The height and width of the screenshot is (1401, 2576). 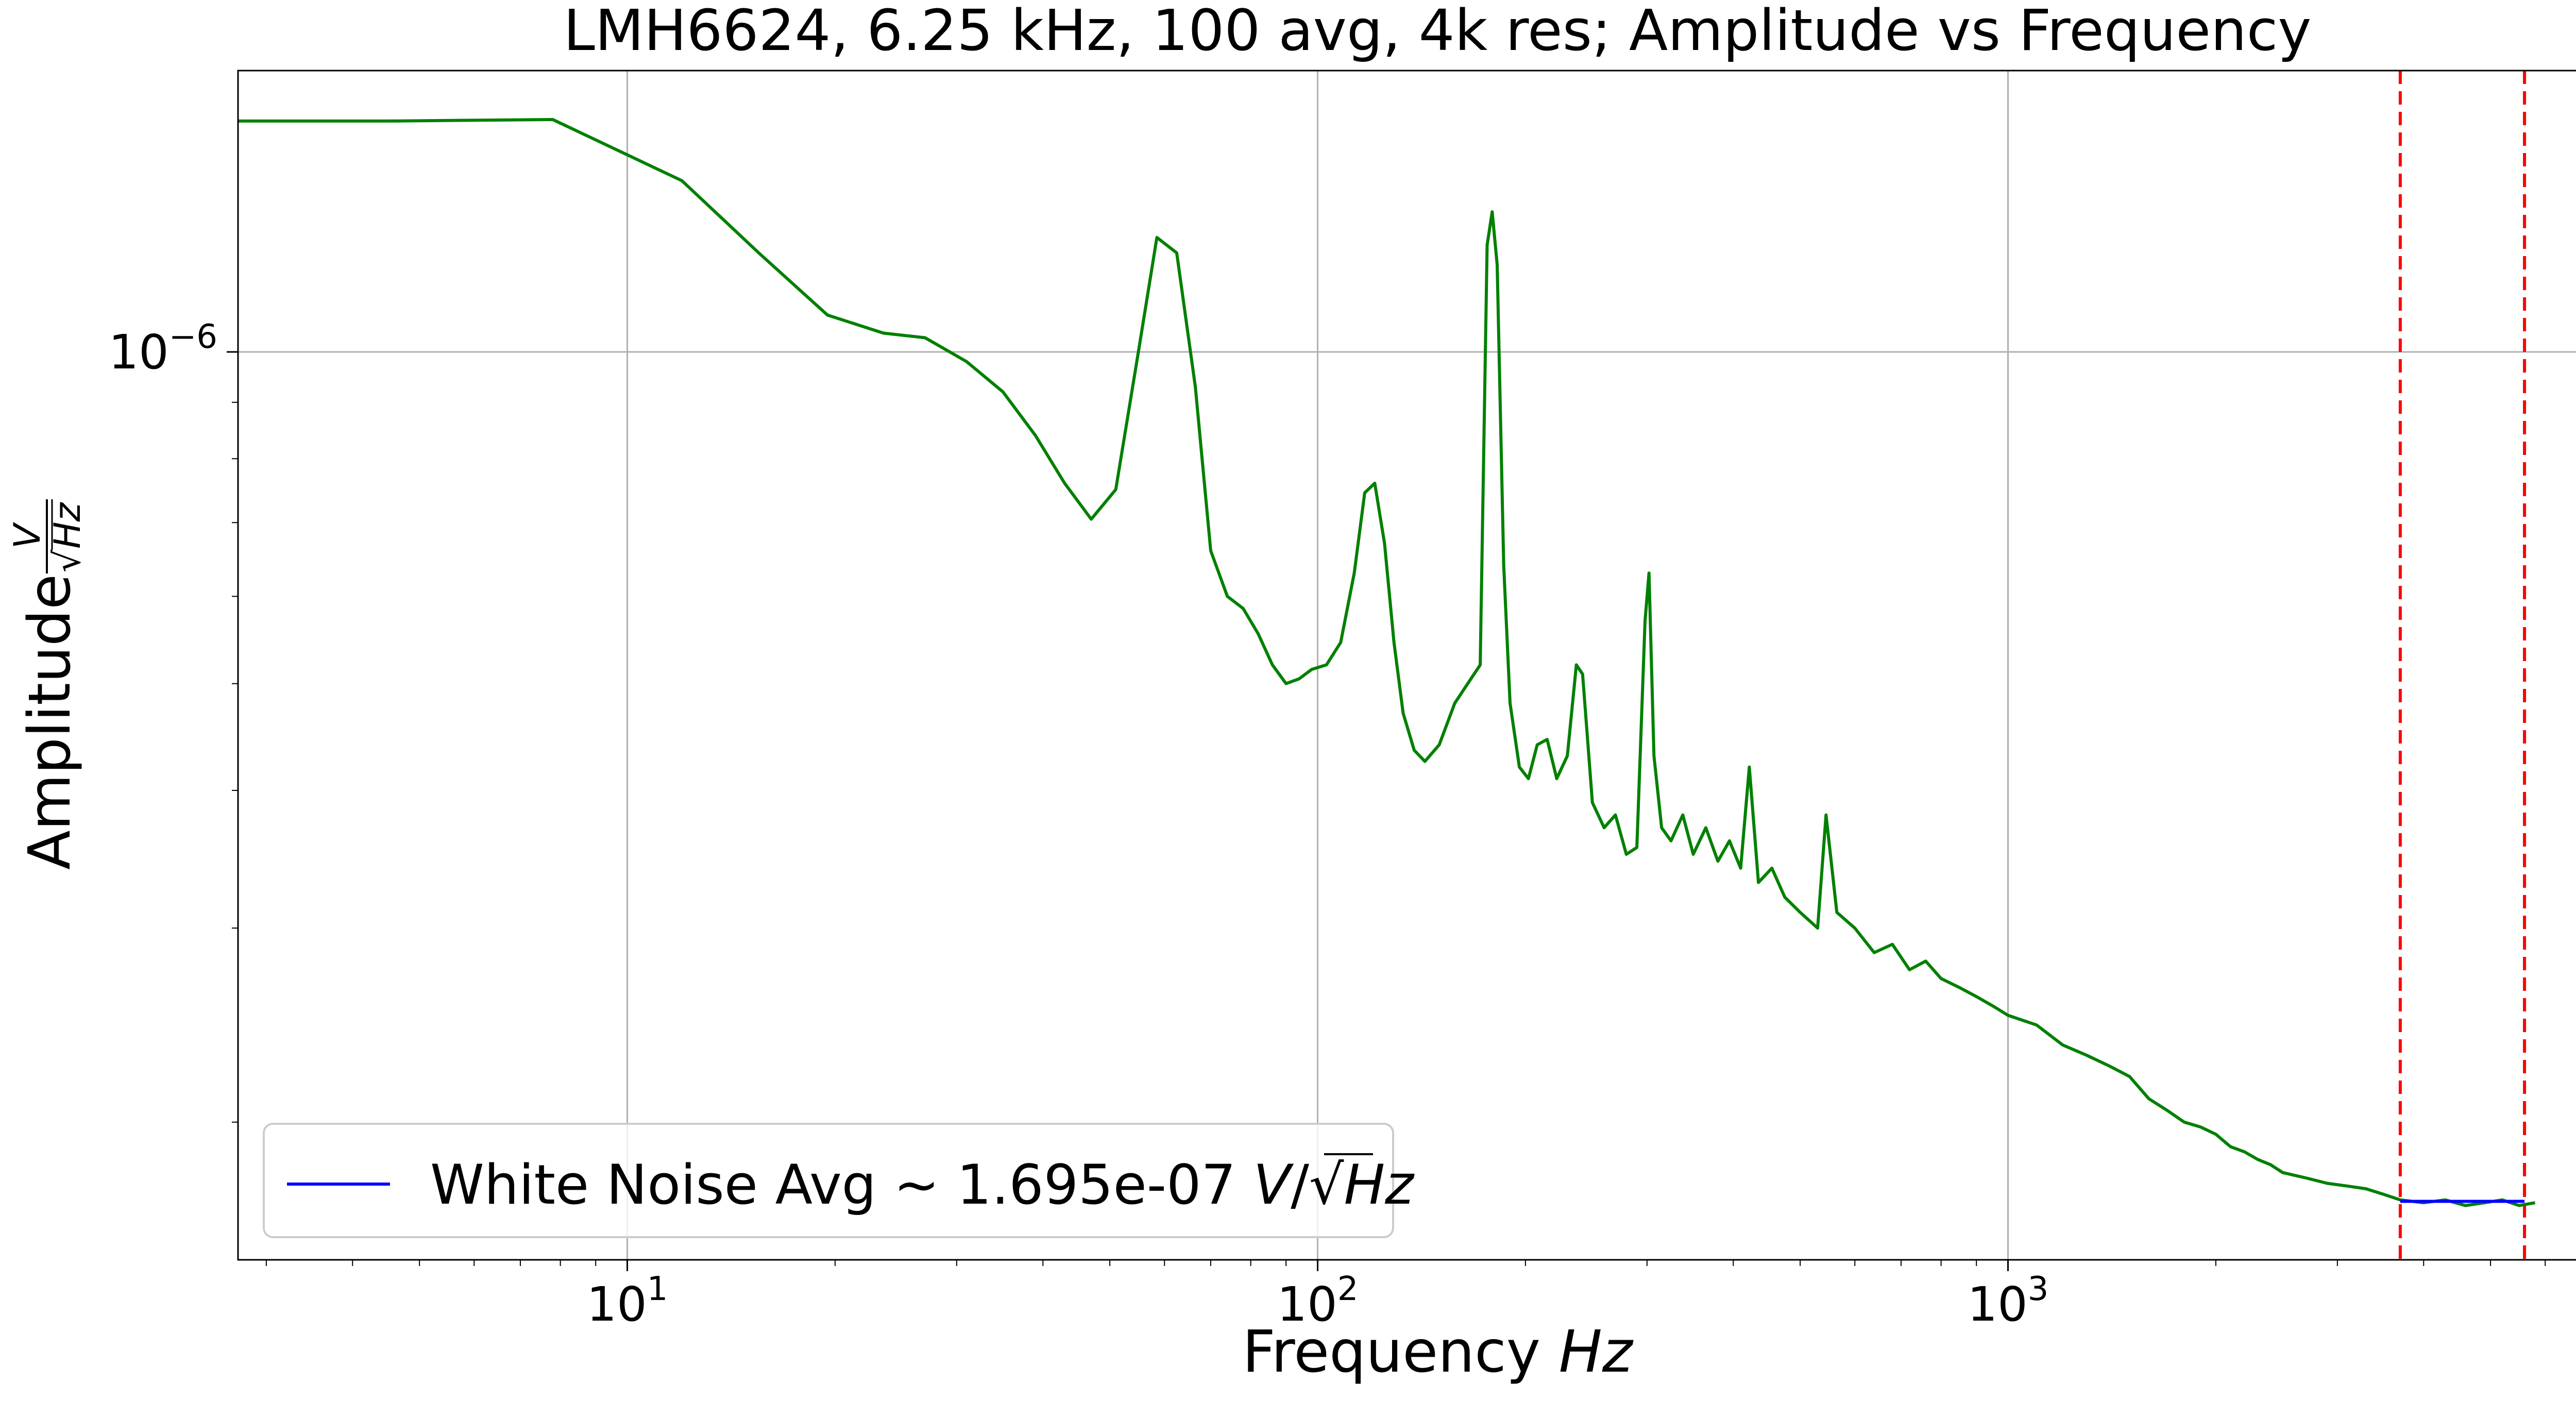 I want to click on x-tick-label: 10³, so click(x=2008, y=1301).